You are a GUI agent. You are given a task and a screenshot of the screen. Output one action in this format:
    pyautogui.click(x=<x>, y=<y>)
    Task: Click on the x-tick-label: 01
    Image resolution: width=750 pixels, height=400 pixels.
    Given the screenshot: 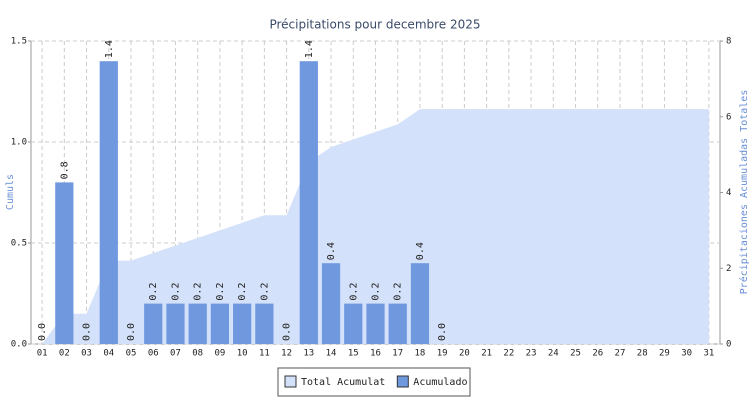 What is the action you would take?
    pyautogui.click(x=42, y=354)
    